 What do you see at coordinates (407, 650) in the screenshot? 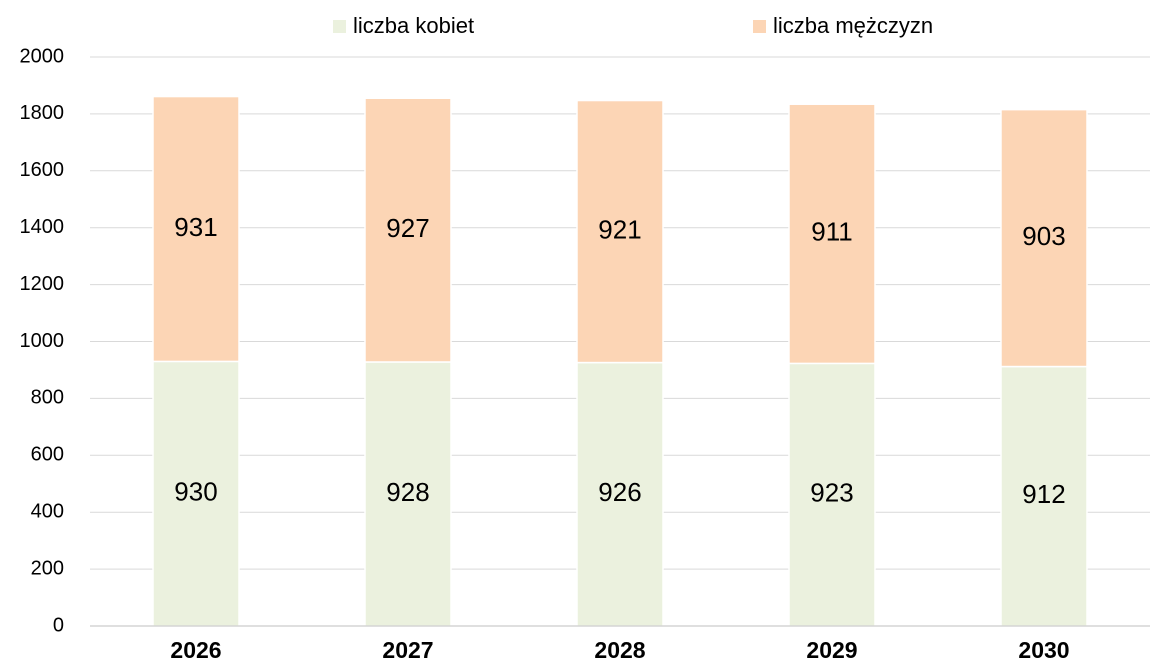
I see `x-tick-label: 2027` at bounding box center [407, 650].